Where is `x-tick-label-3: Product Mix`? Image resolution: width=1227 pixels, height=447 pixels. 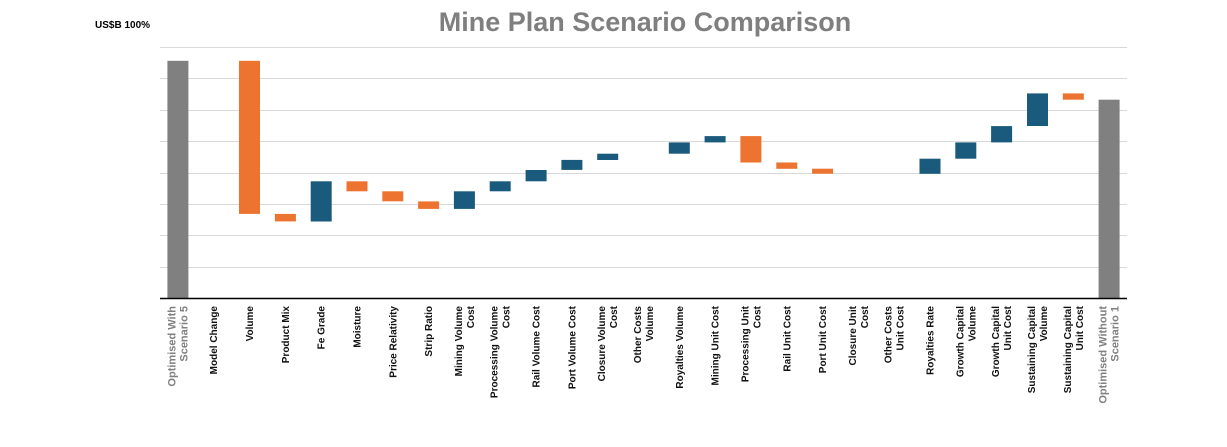
x-tick-label-3: Product Mix is located at coordinates (286, 335).